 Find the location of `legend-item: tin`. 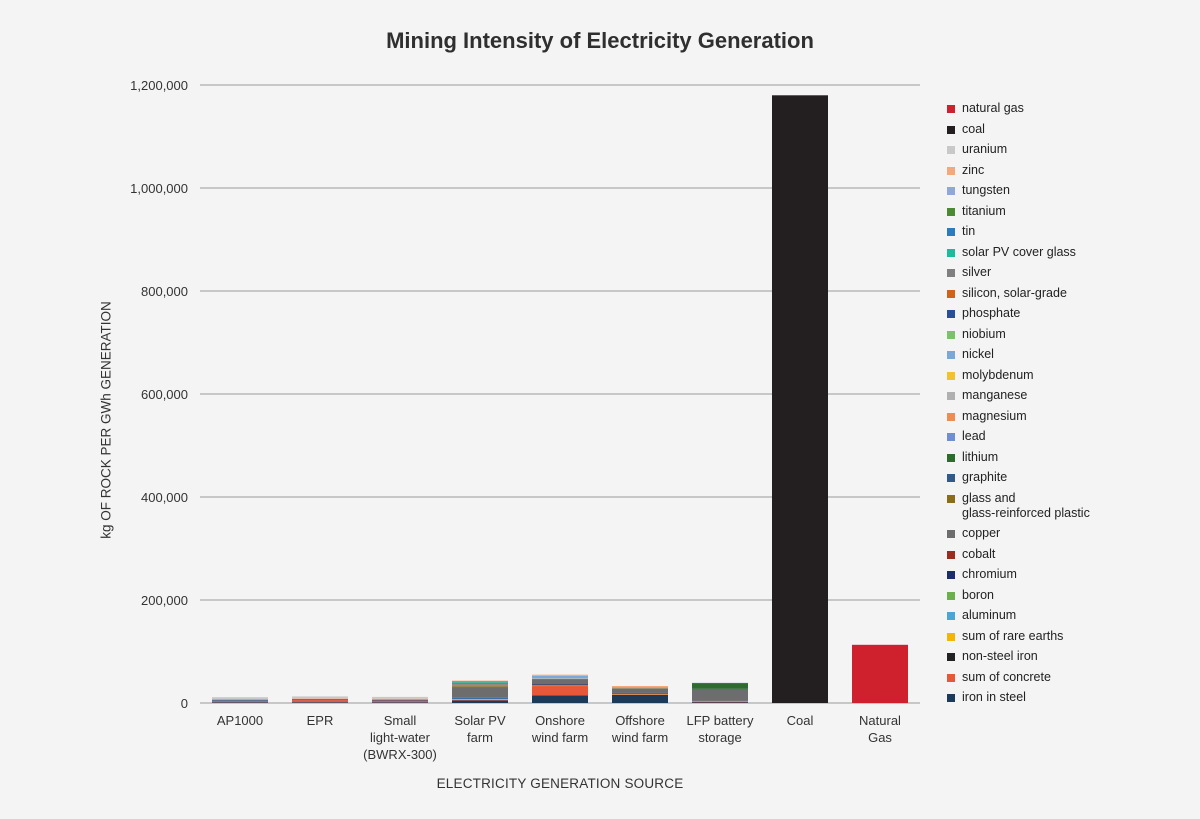

legend-item: tin is located at coordinates (1070, 231).